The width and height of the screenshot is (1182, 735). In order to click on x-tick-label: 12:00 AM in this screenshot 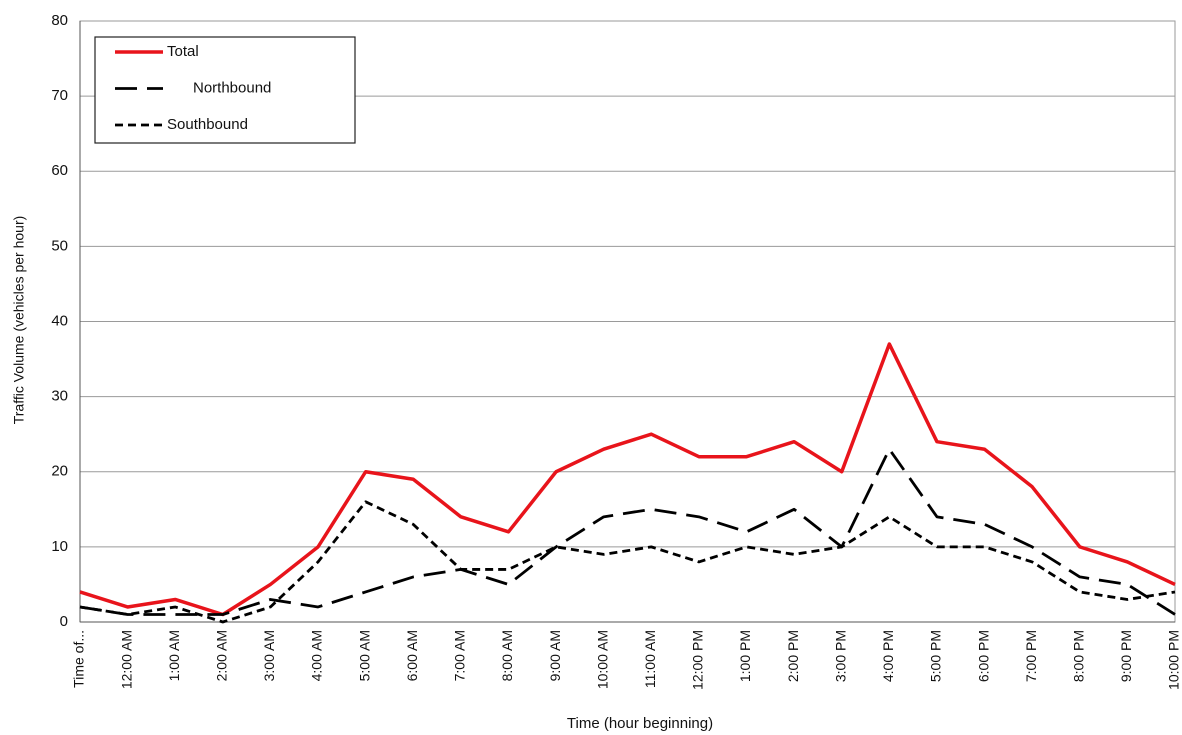, I will do `click(126, 659)`.